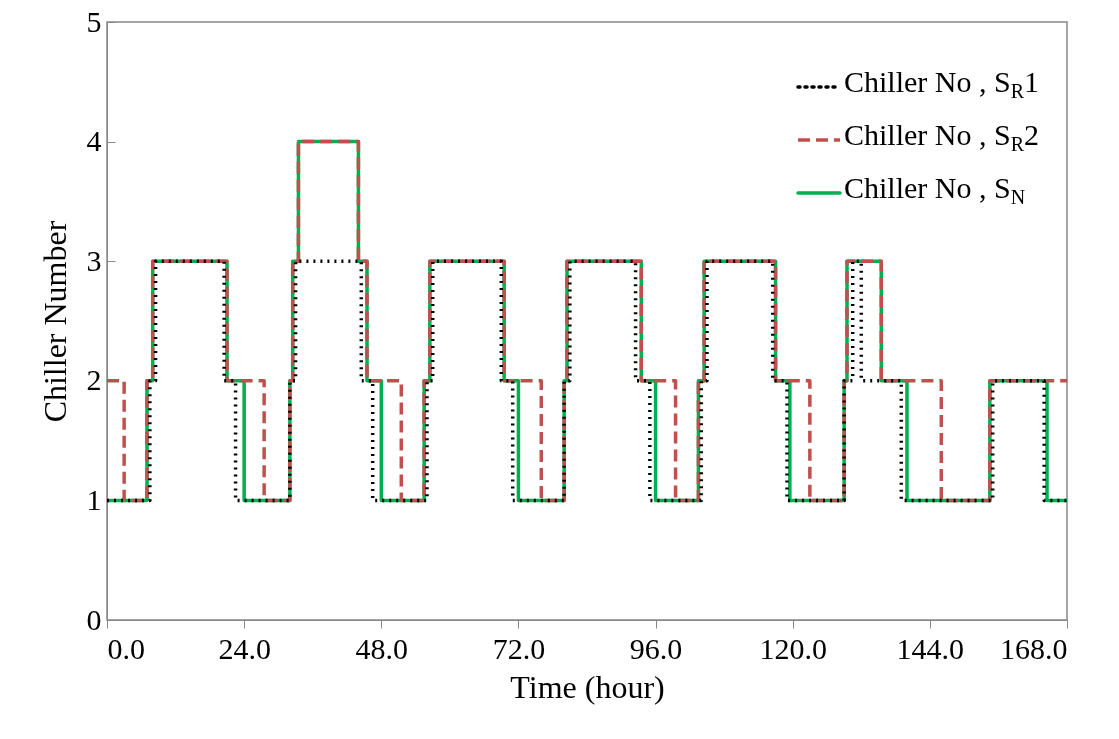  What do you see at coordinates (54, 321) in the screenshot?
I see `y-axis-title: Chiller Number` at bounding box center [54, 321].